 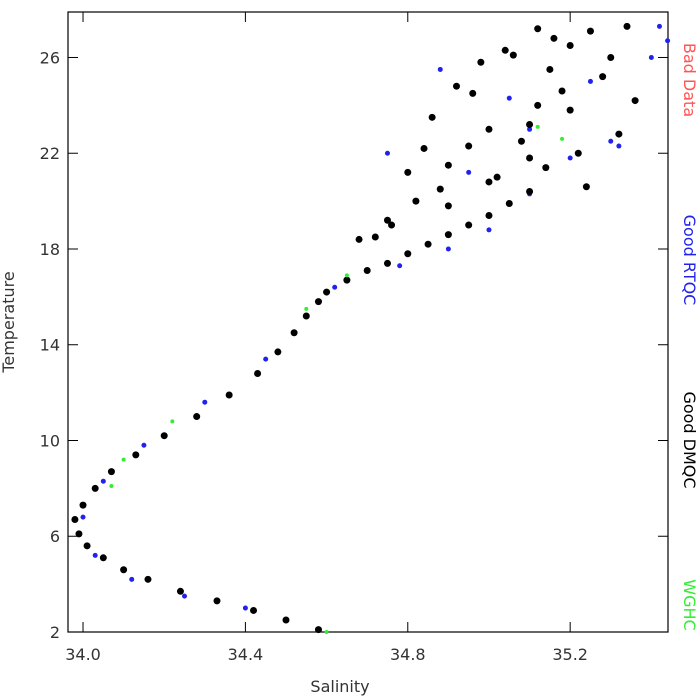 What do you see at coordinates (50, 57) in the screenshot?
I see `y-tick-label: 26` at bounding box center [50, 57].